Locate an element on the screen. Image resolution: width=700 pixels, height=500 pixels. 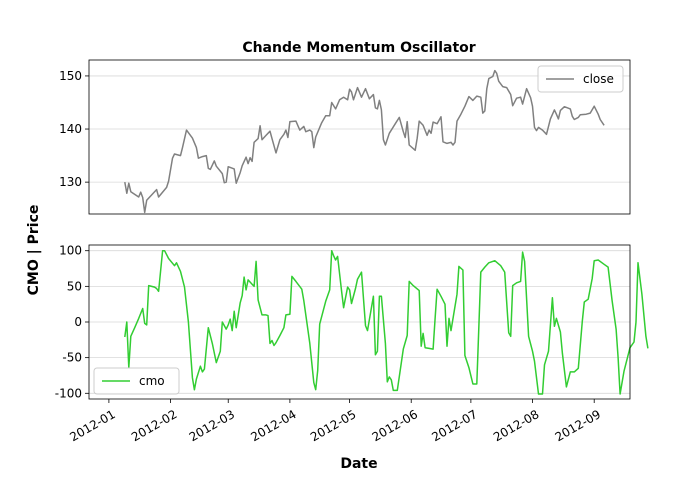
legend: cmo is located at coordinates (136, 381).